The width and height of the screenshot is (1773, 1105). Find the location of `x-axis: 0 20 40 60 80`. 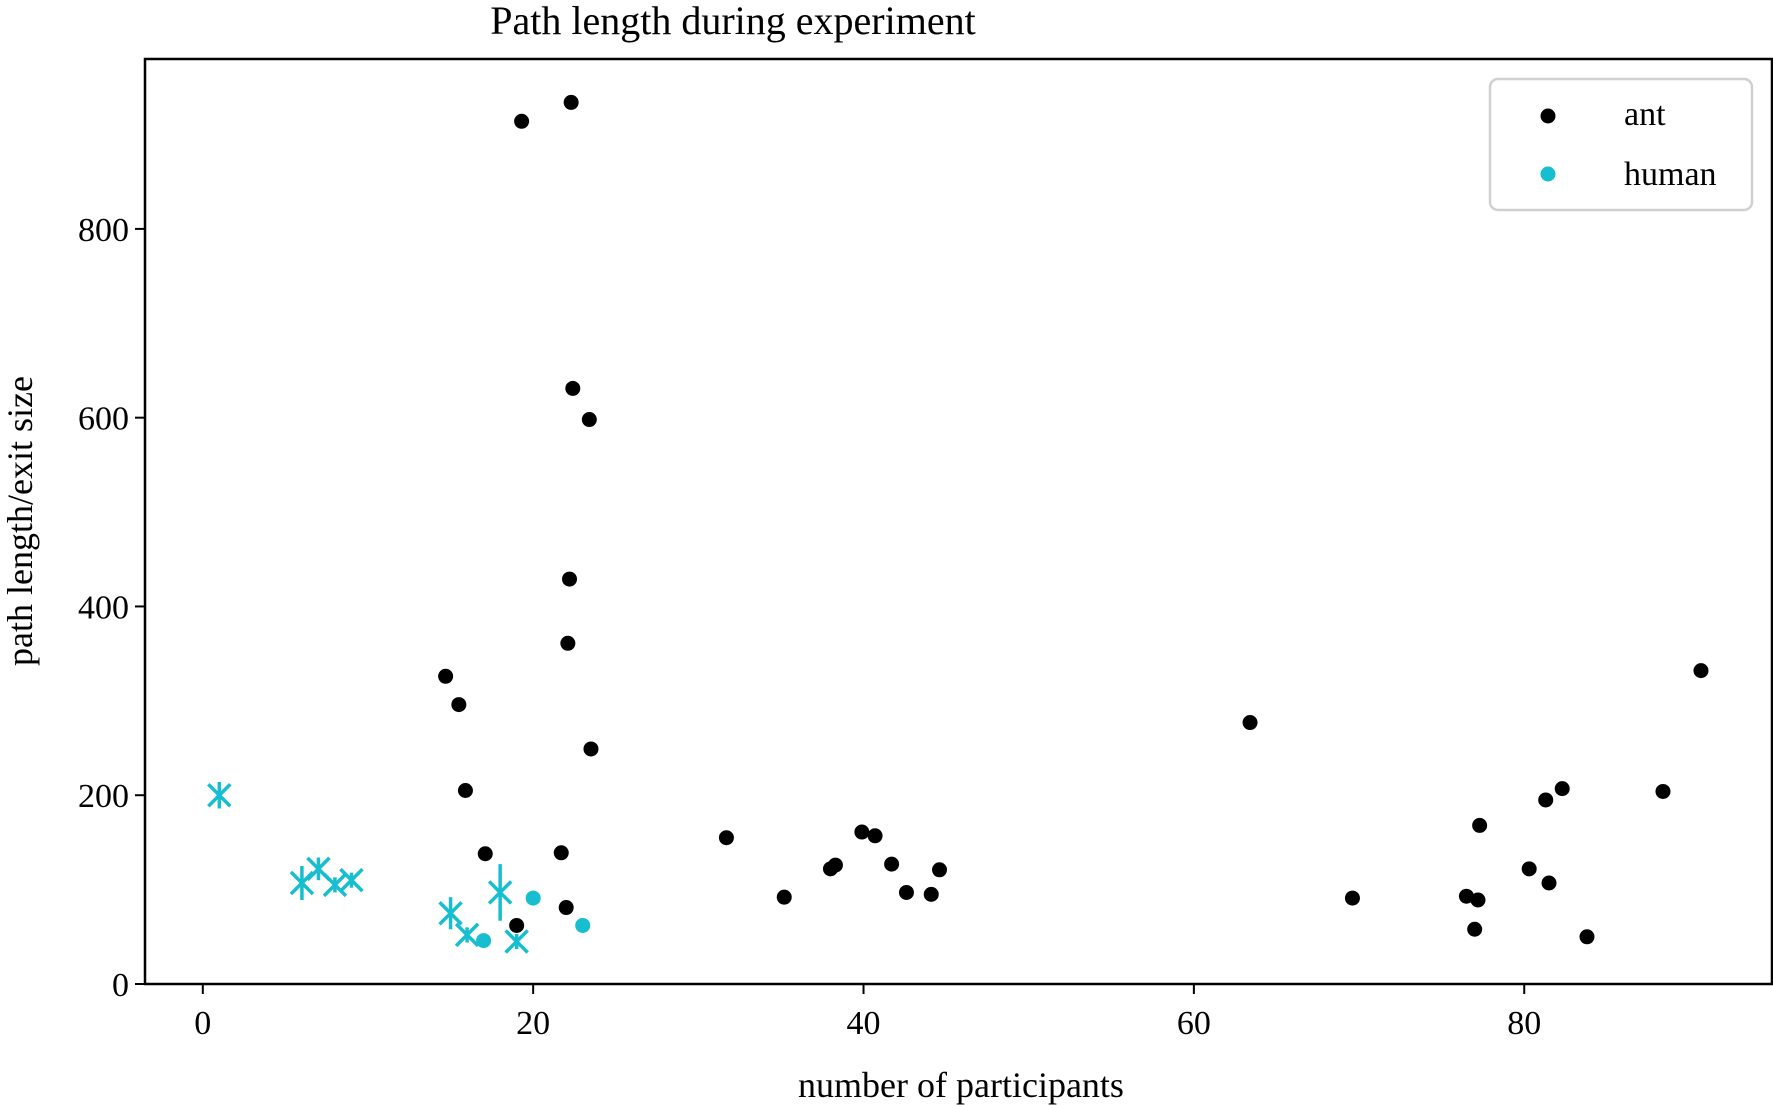

x-axis: 0 20 40 60 80 is located at coordinates (867, 1013).